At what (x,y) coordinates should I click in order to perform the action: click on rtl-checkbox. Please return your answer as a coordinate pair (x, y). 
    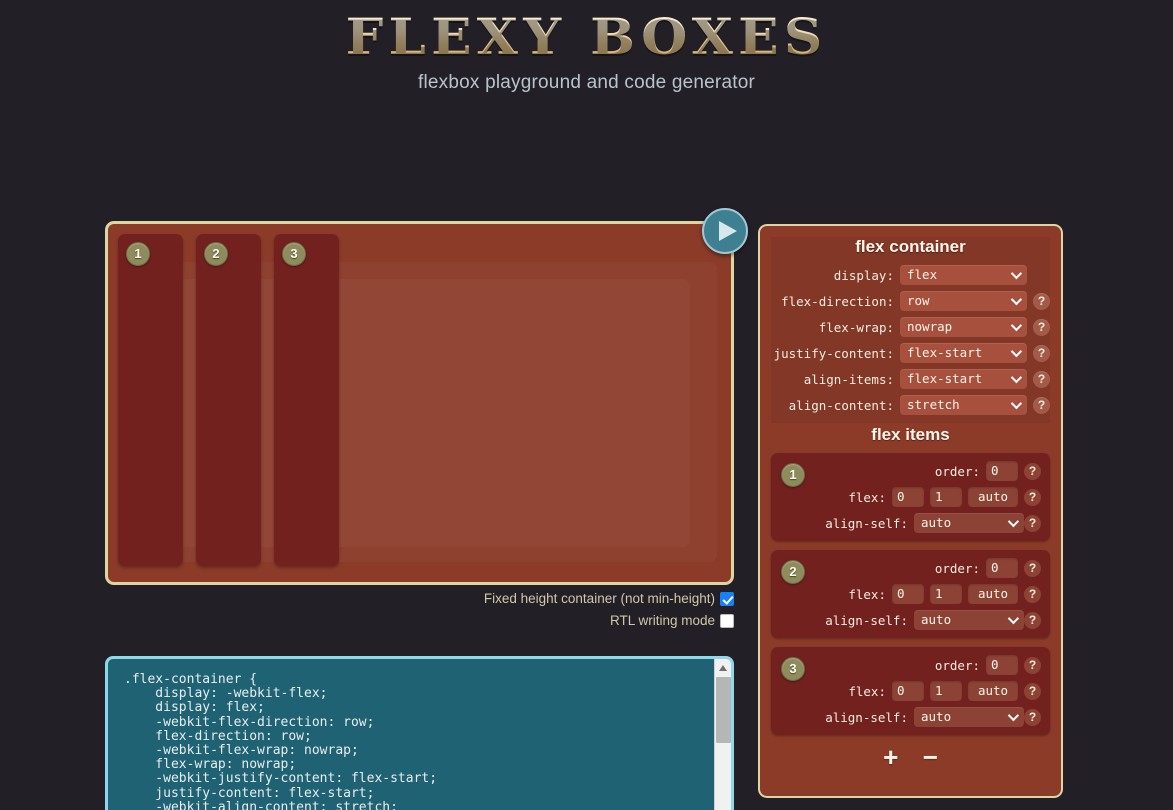
    Looking at the image, I should click on (727, 620).